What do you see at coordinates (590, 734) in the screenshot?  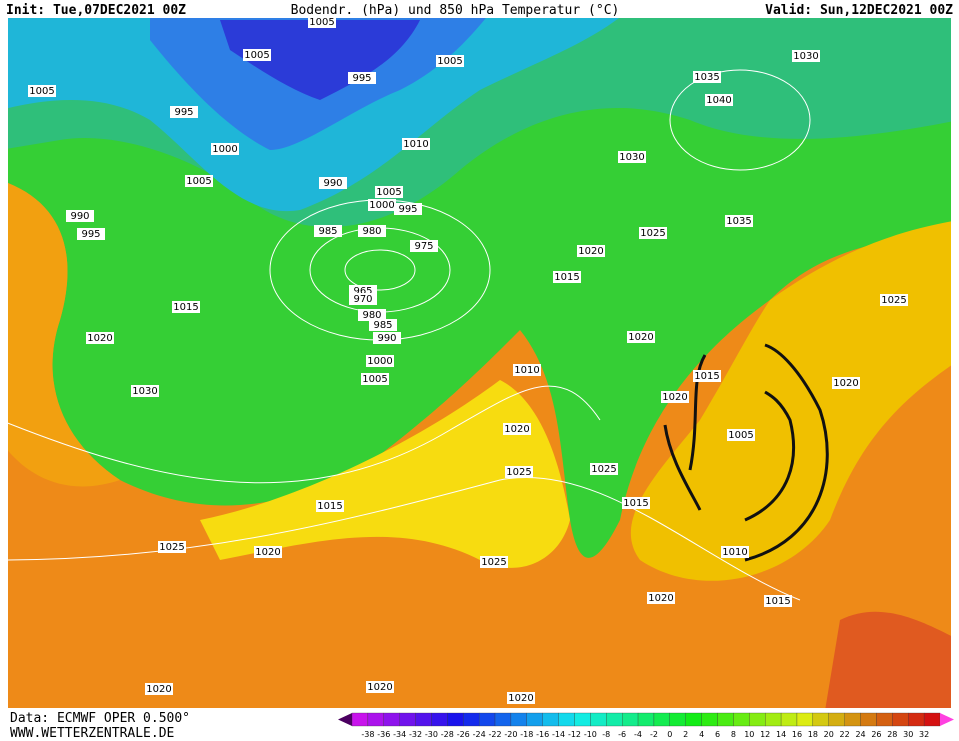 I see `colorbar-tick-label: -10` at bounding box center [590, 734].